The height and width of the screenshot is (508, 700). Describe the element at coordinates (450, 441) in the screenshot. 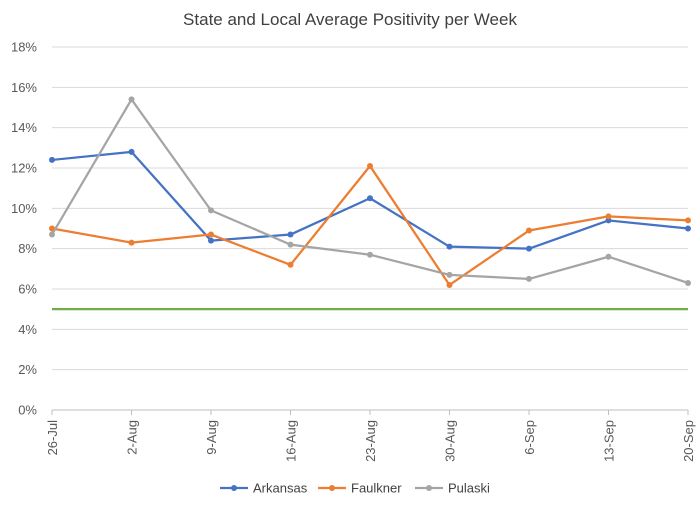

I see `x-tick-label: 30-Aug` at that location.